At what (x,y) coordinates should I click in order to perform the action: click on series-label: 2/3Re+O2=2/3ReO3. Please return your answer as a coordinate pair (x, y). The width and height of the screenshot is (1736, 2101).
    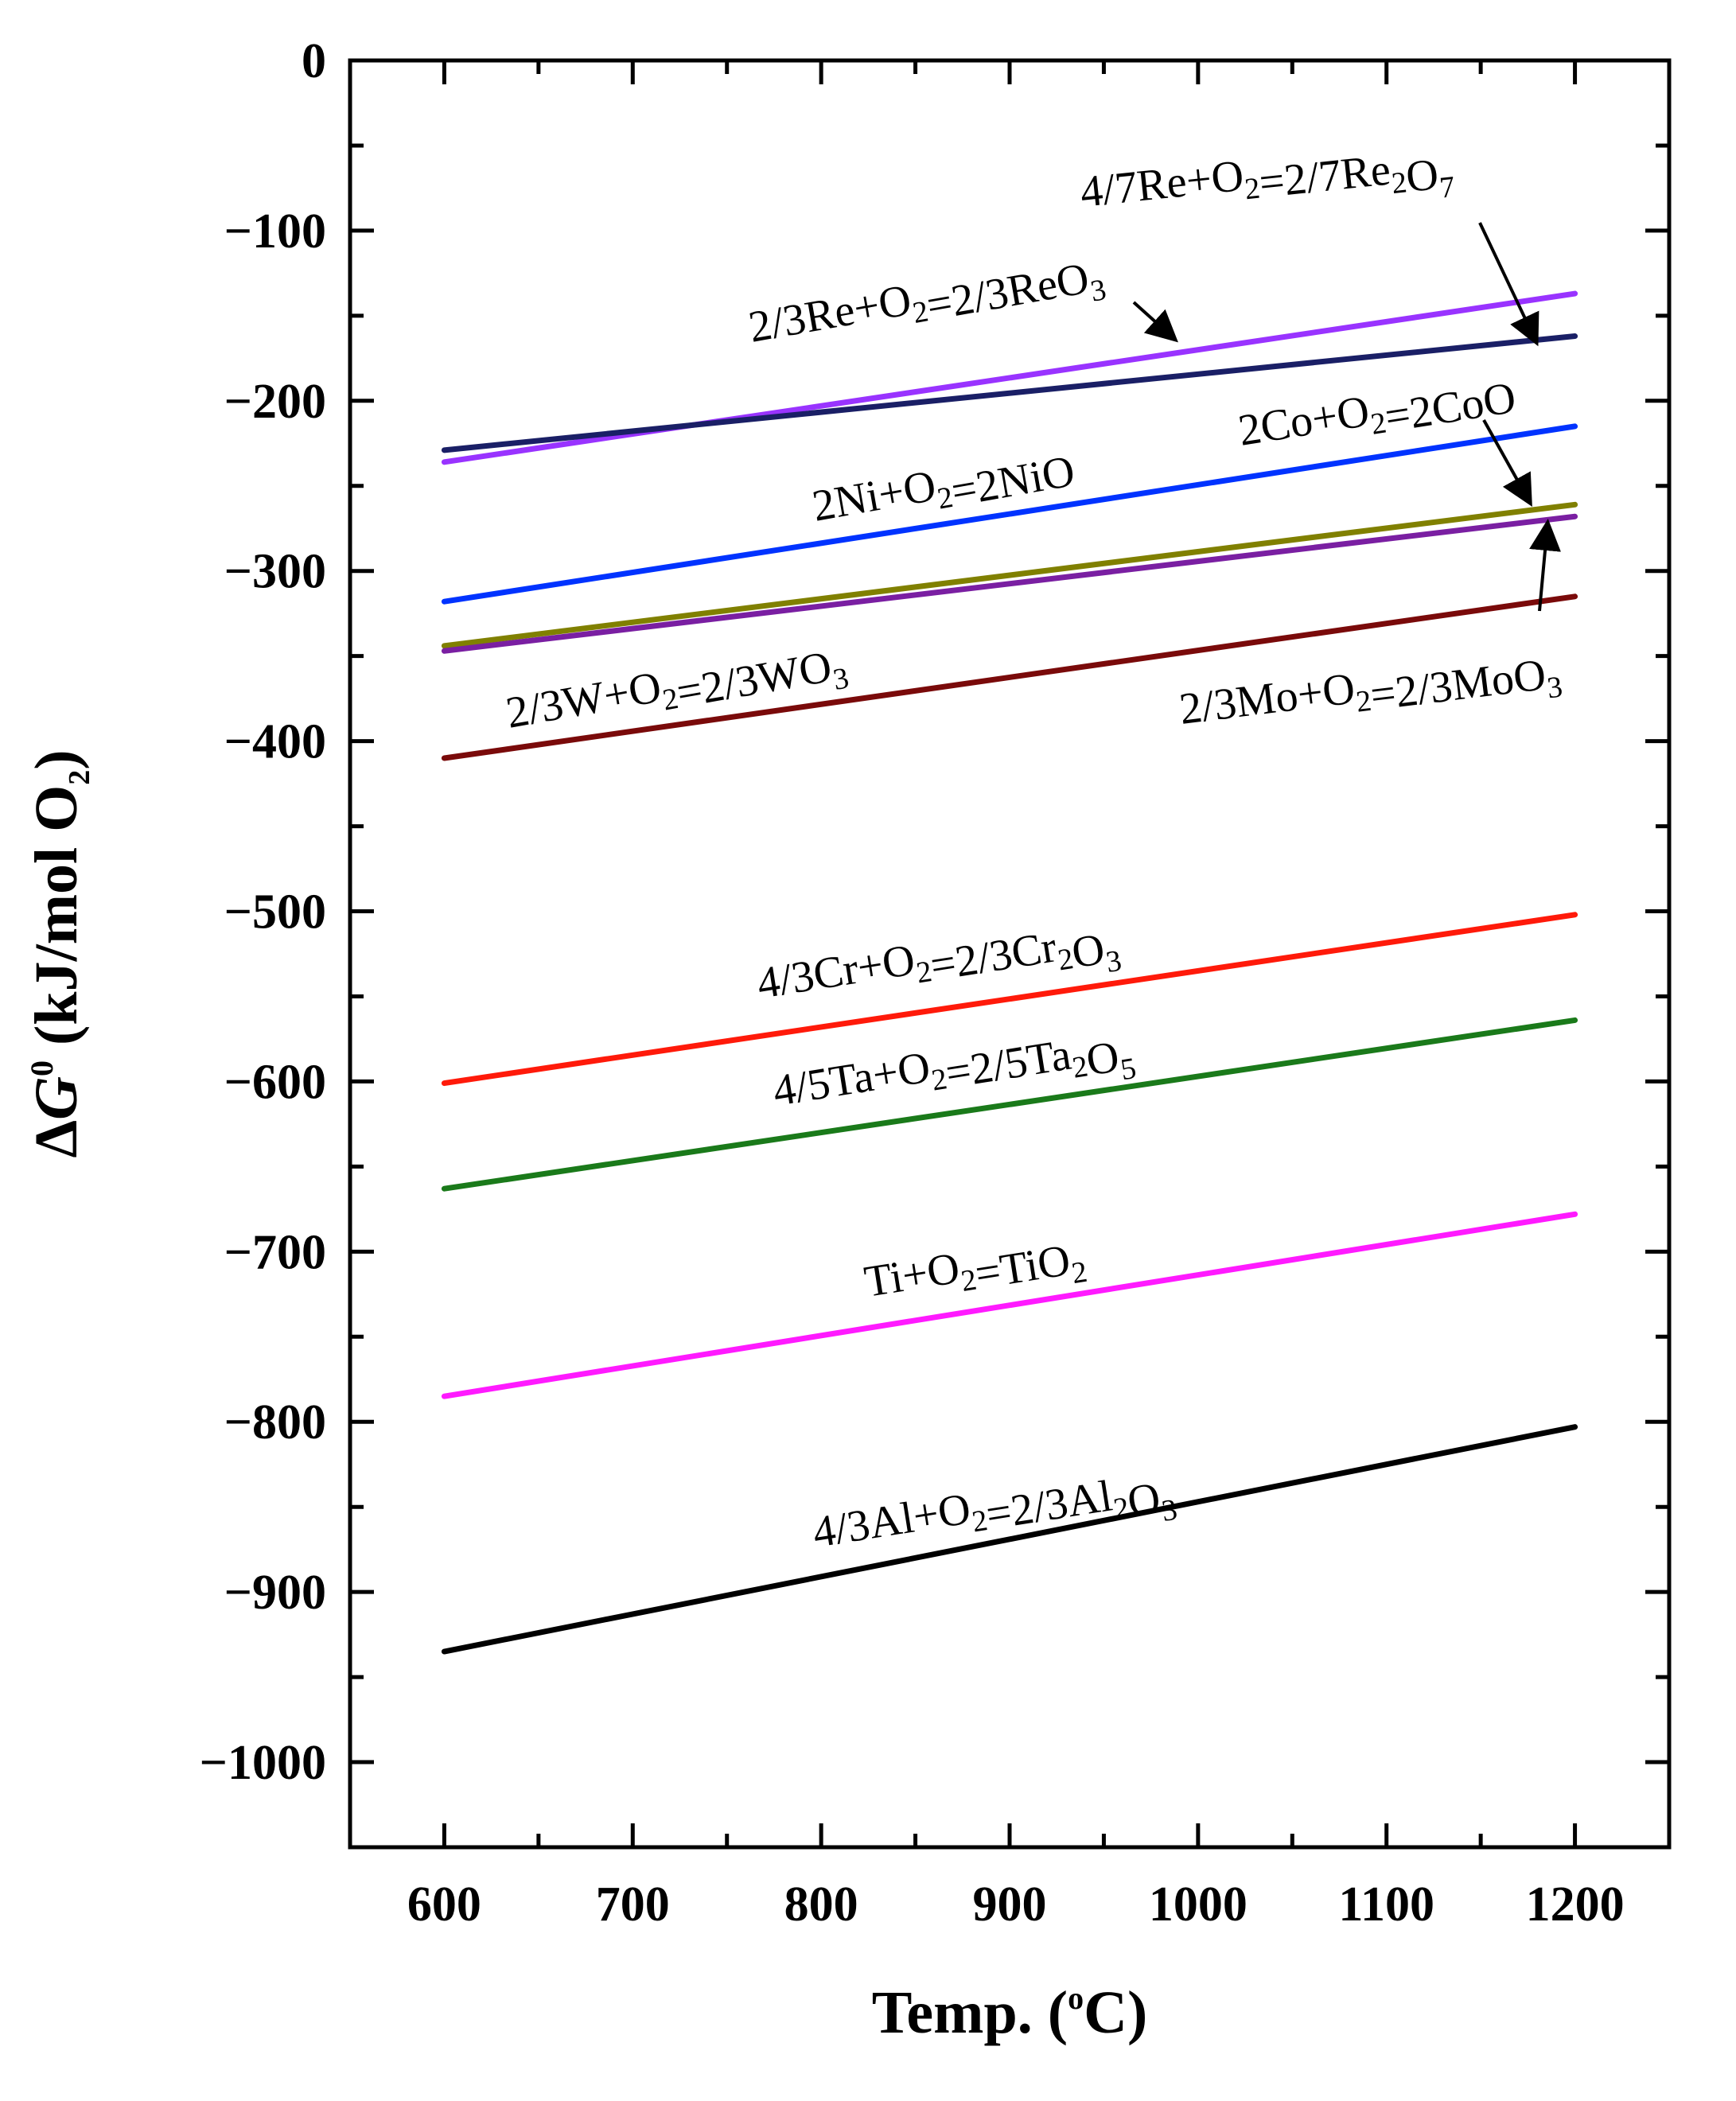
    Looking at the image, I should click on (926, 305).